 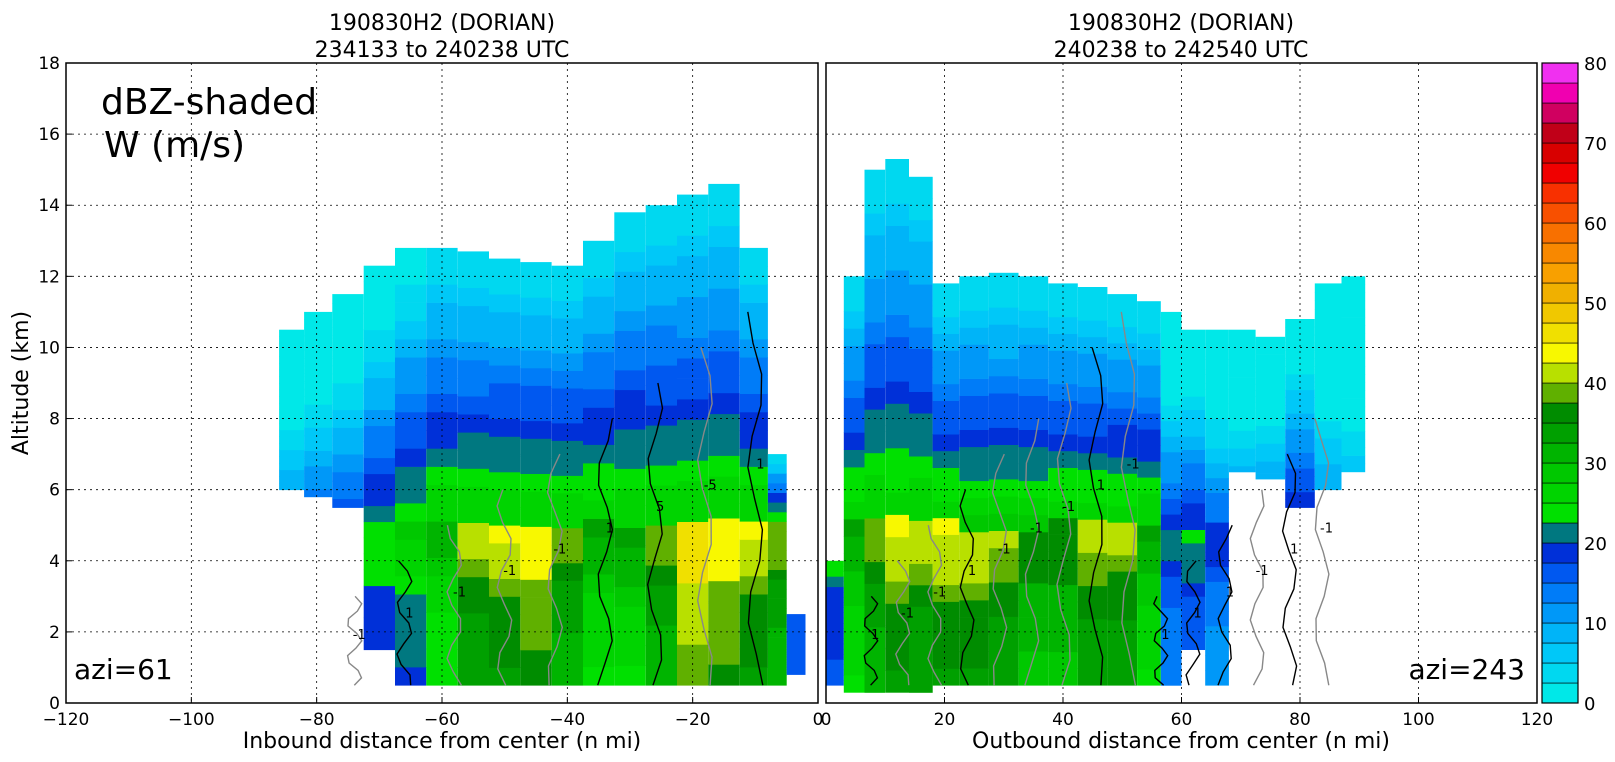 I want to click on colorbar-tick-label: 20, so click(x=1595, y=544).